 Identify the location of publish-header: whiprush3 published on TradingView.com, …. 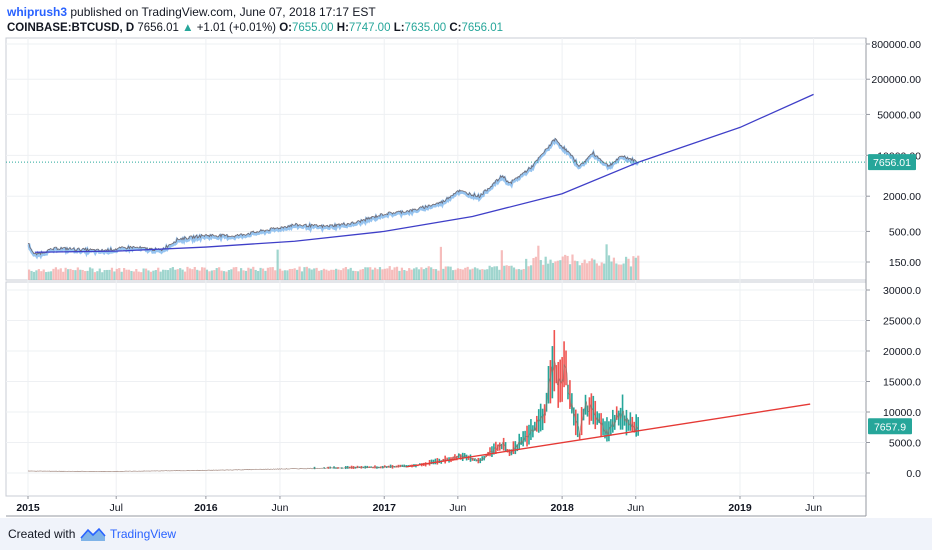
(191, 12).